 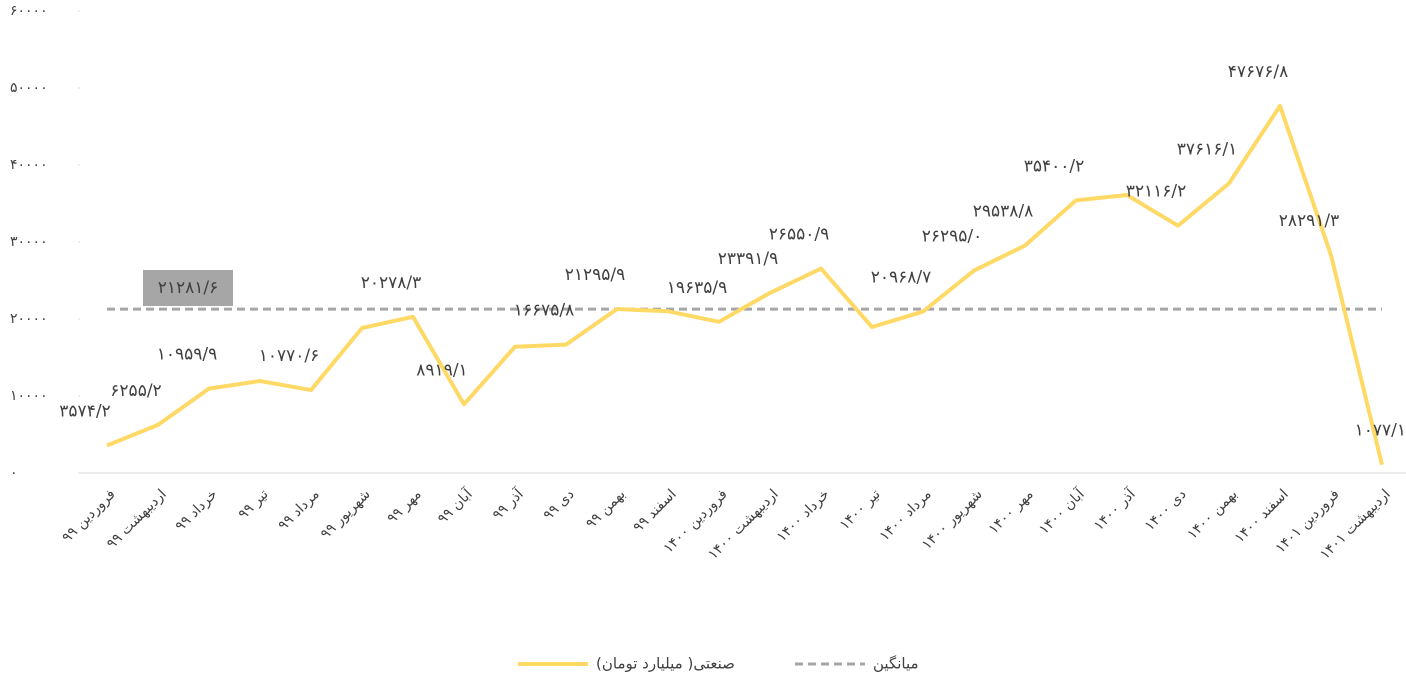 I want to click on value-label: ۳۵۴۰۰/۲, so click(x=1054, y=166).